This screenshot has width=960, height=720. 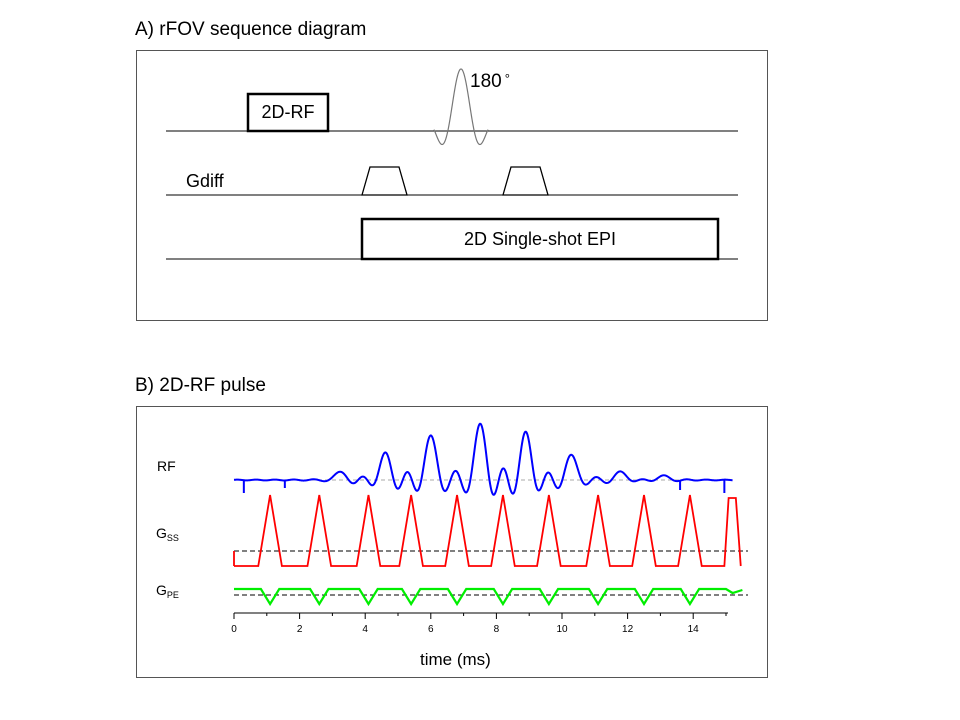 What do you see at coordinates (479, 624) in the screenshot?
I see `x-axis-ticks: 0 2 4 6 8 10 12 14` at bounding box center [479, 624].